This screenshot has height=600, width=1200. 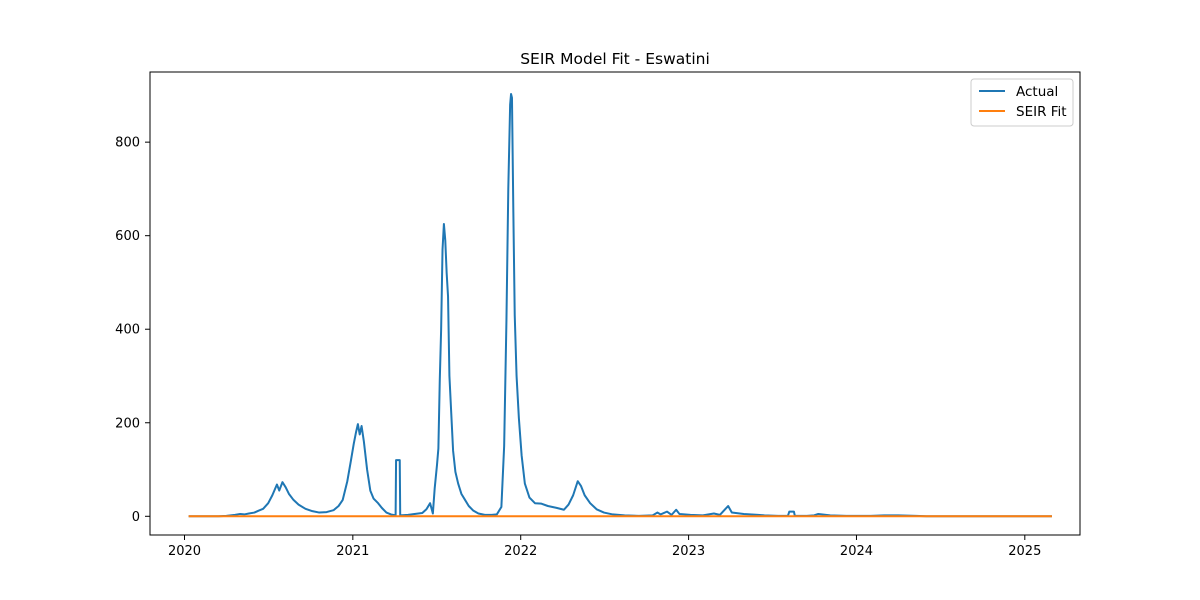 I want to click on y-tick-label: 800, so click(x=127, y=143).